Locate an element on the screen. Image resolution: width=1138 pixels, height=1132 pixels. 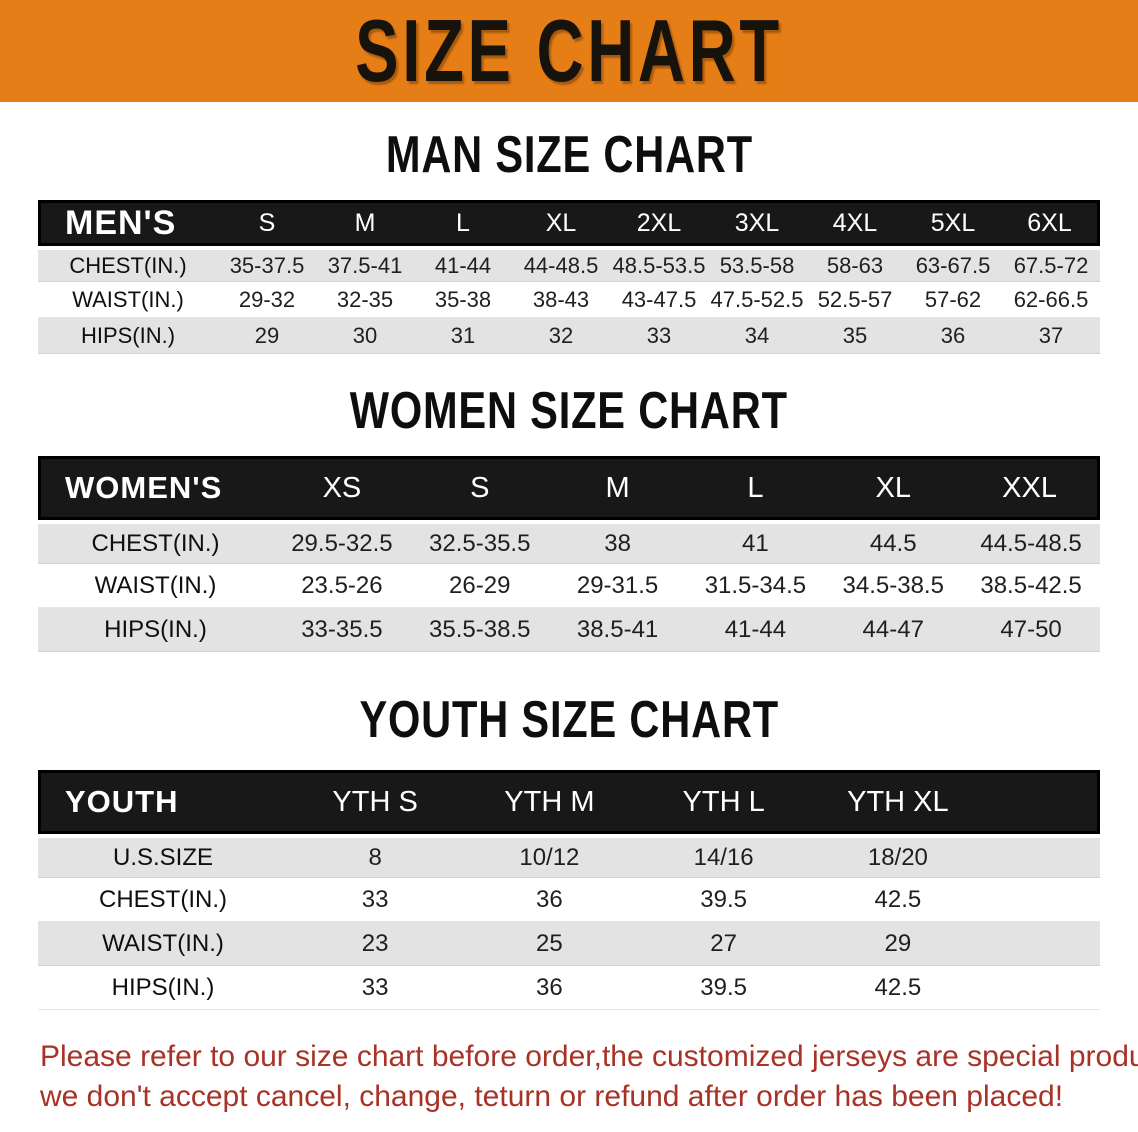
size-value-cell: 35-37.5 is located at coordinates (267, 264).